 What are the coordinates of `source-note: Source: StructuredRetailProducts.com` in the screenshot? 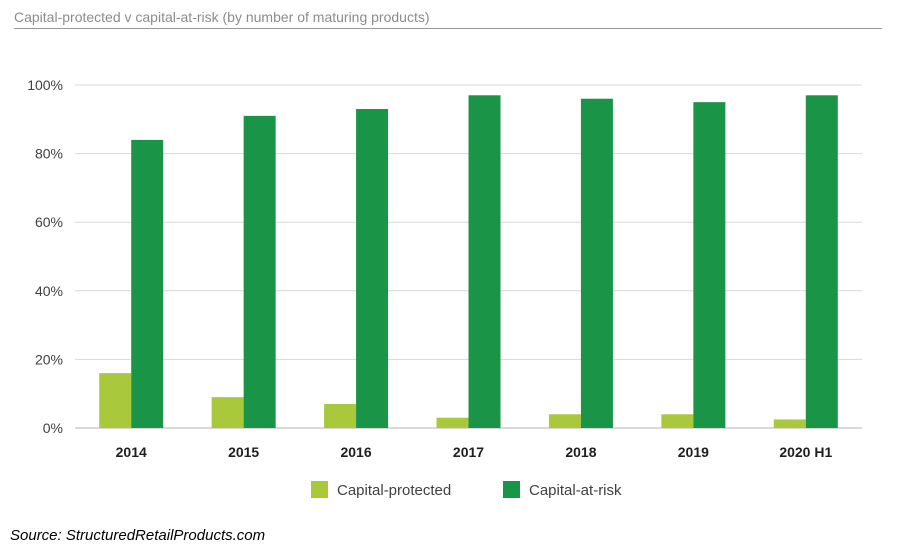 It's located at (138, 535).